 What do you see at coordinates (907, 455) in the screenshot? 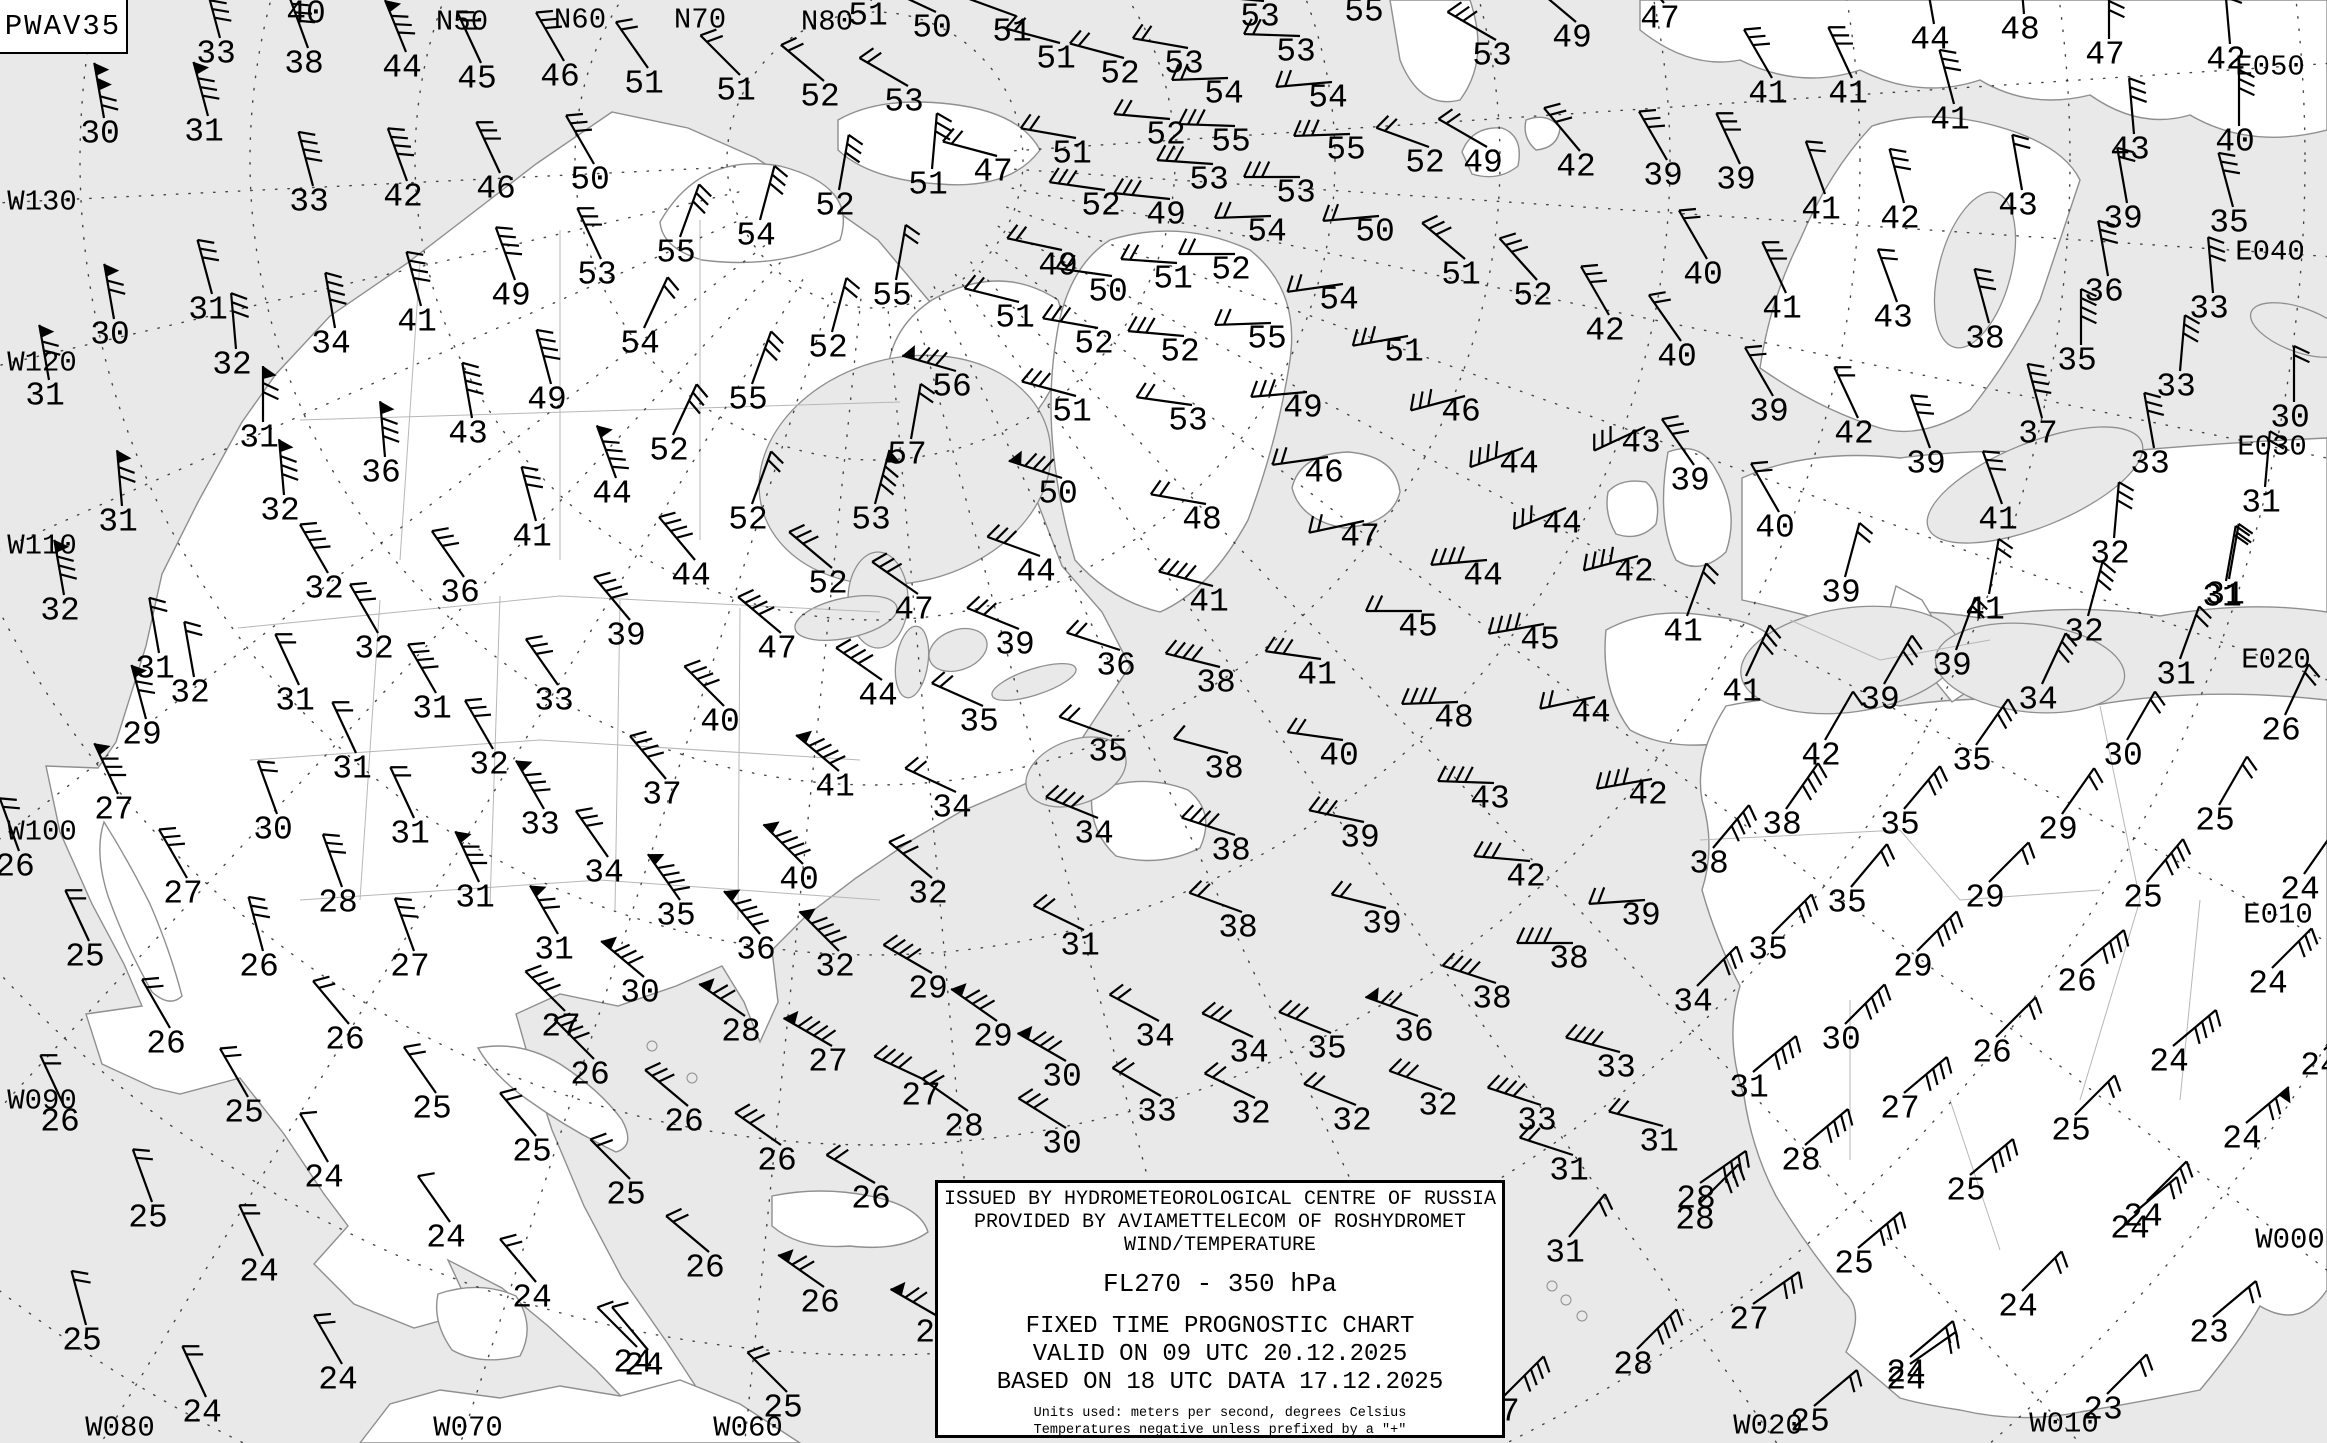
I see `temperature-value: 57` at bounding box center [907, 455].